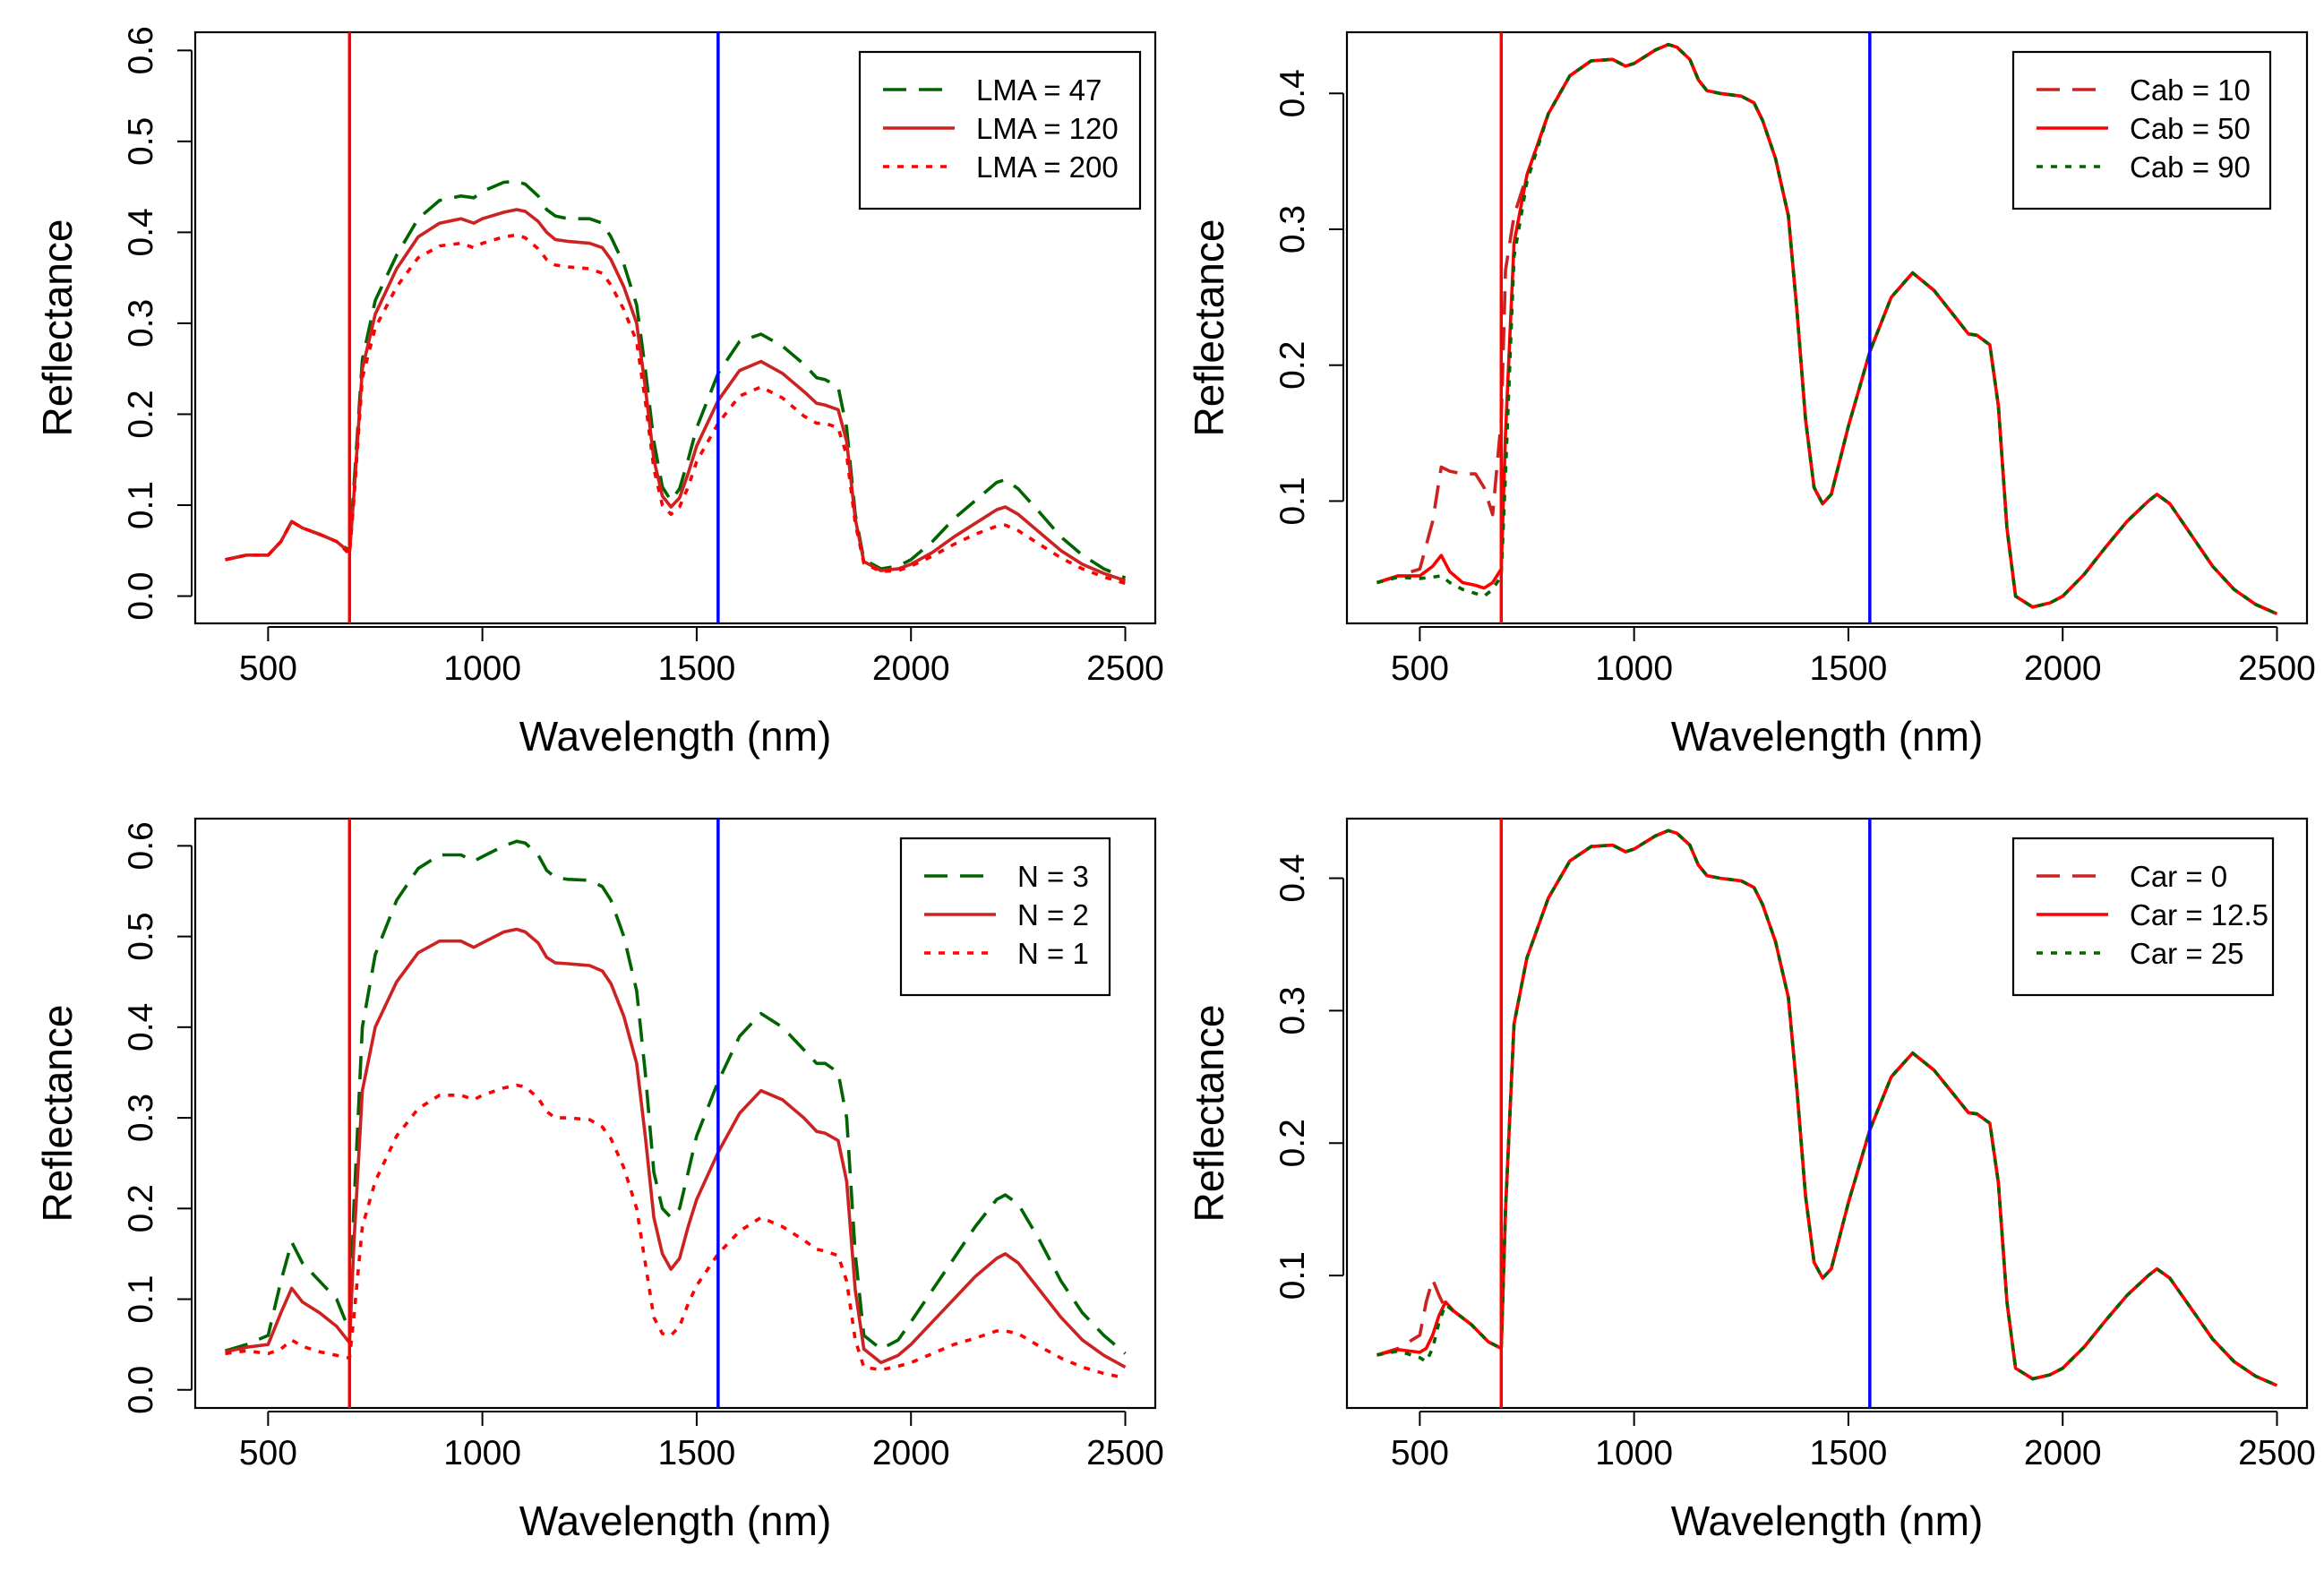 Image resolution: width=2324 pixels, height=1588 pixels. I want to click on legend: Cab = 10 Cab = 50 Cab = 90, so click(2141, 130).